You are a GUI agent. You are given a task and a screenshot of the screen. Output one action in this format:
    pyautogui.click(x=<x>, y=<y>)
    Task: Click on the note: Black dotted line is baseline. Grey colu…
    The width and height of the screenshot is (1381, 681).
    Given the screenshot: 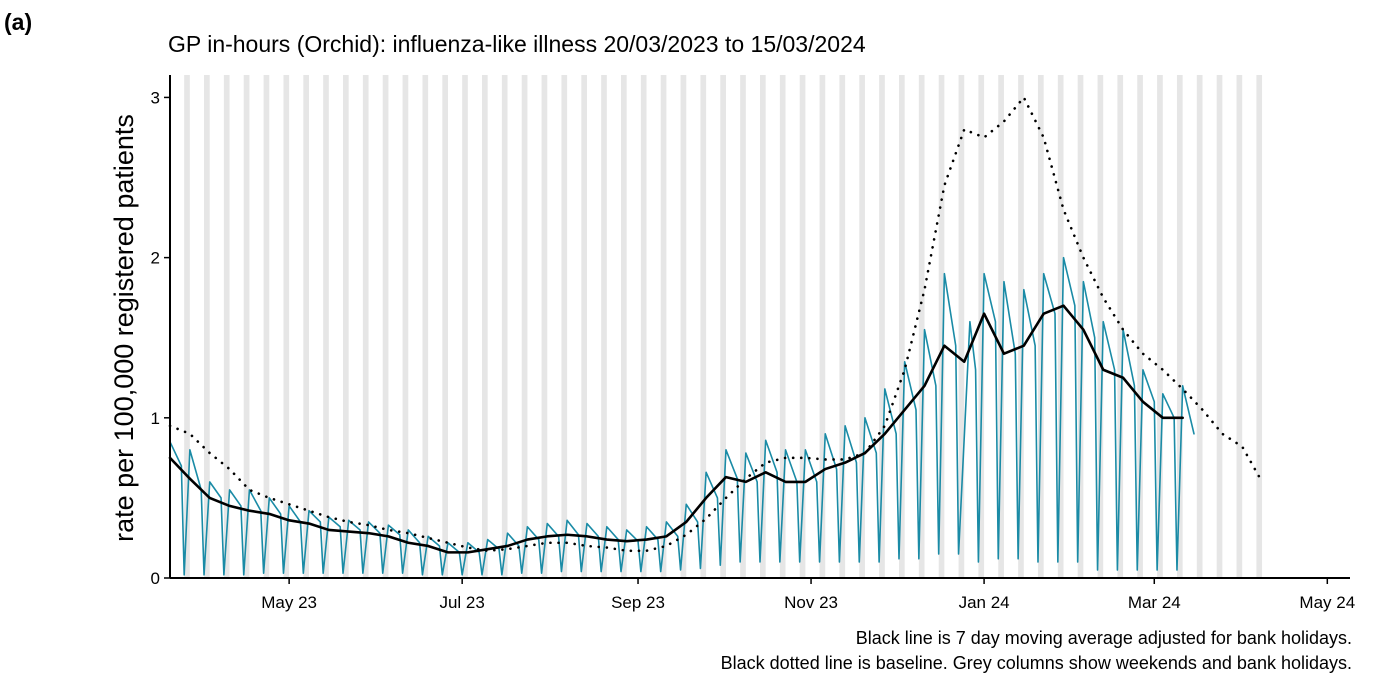 What is the action you would take?
    pyautogui.click(x=1036, y=663)
    